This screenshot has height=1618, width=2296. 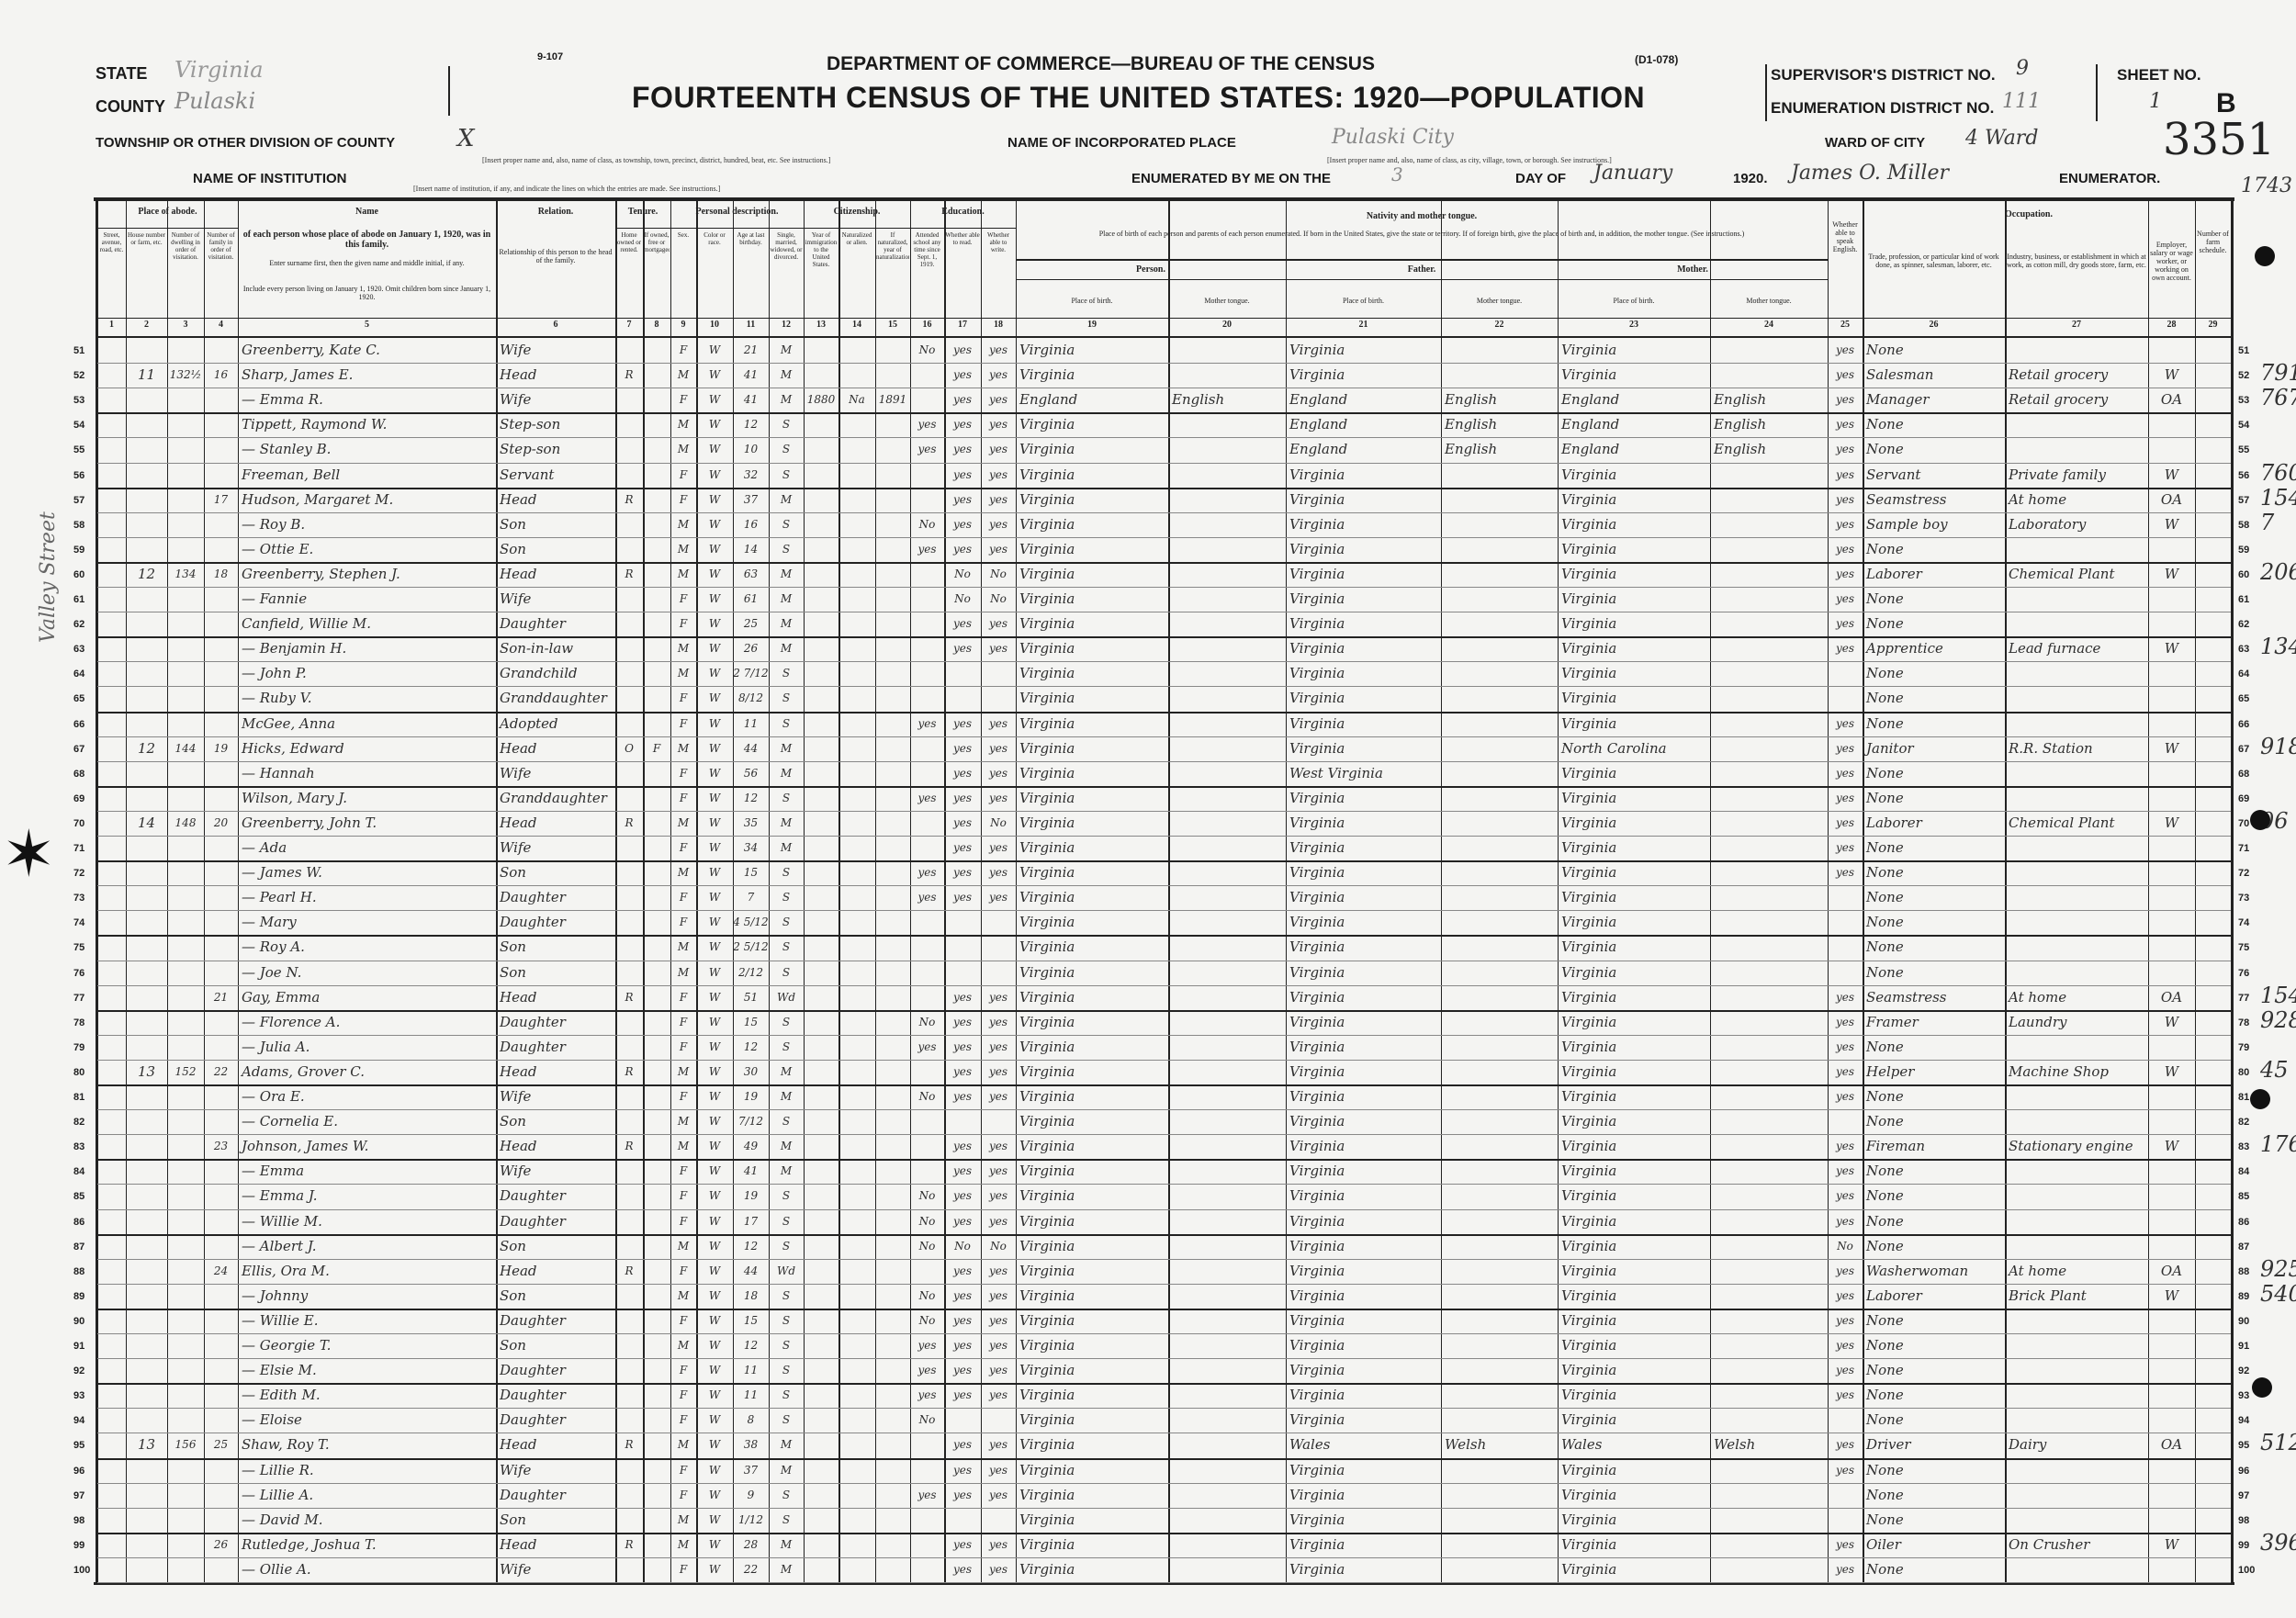 I want to click on cell-n: McGee, Anna, so click(x=289, y=723).